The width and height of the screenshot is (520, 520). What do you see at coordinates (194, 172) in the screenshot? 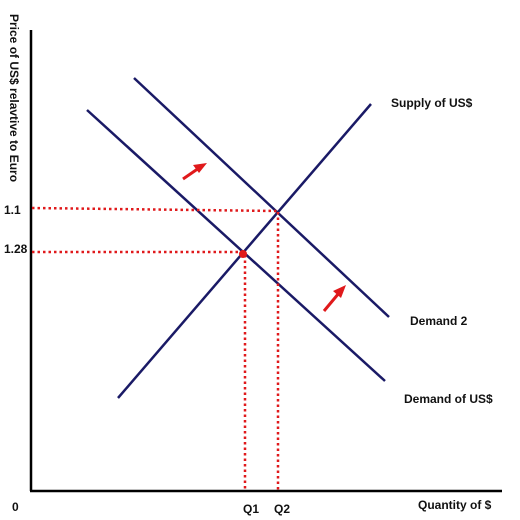
I see `shift-arrow-upper` at bounding box center [194, 172].